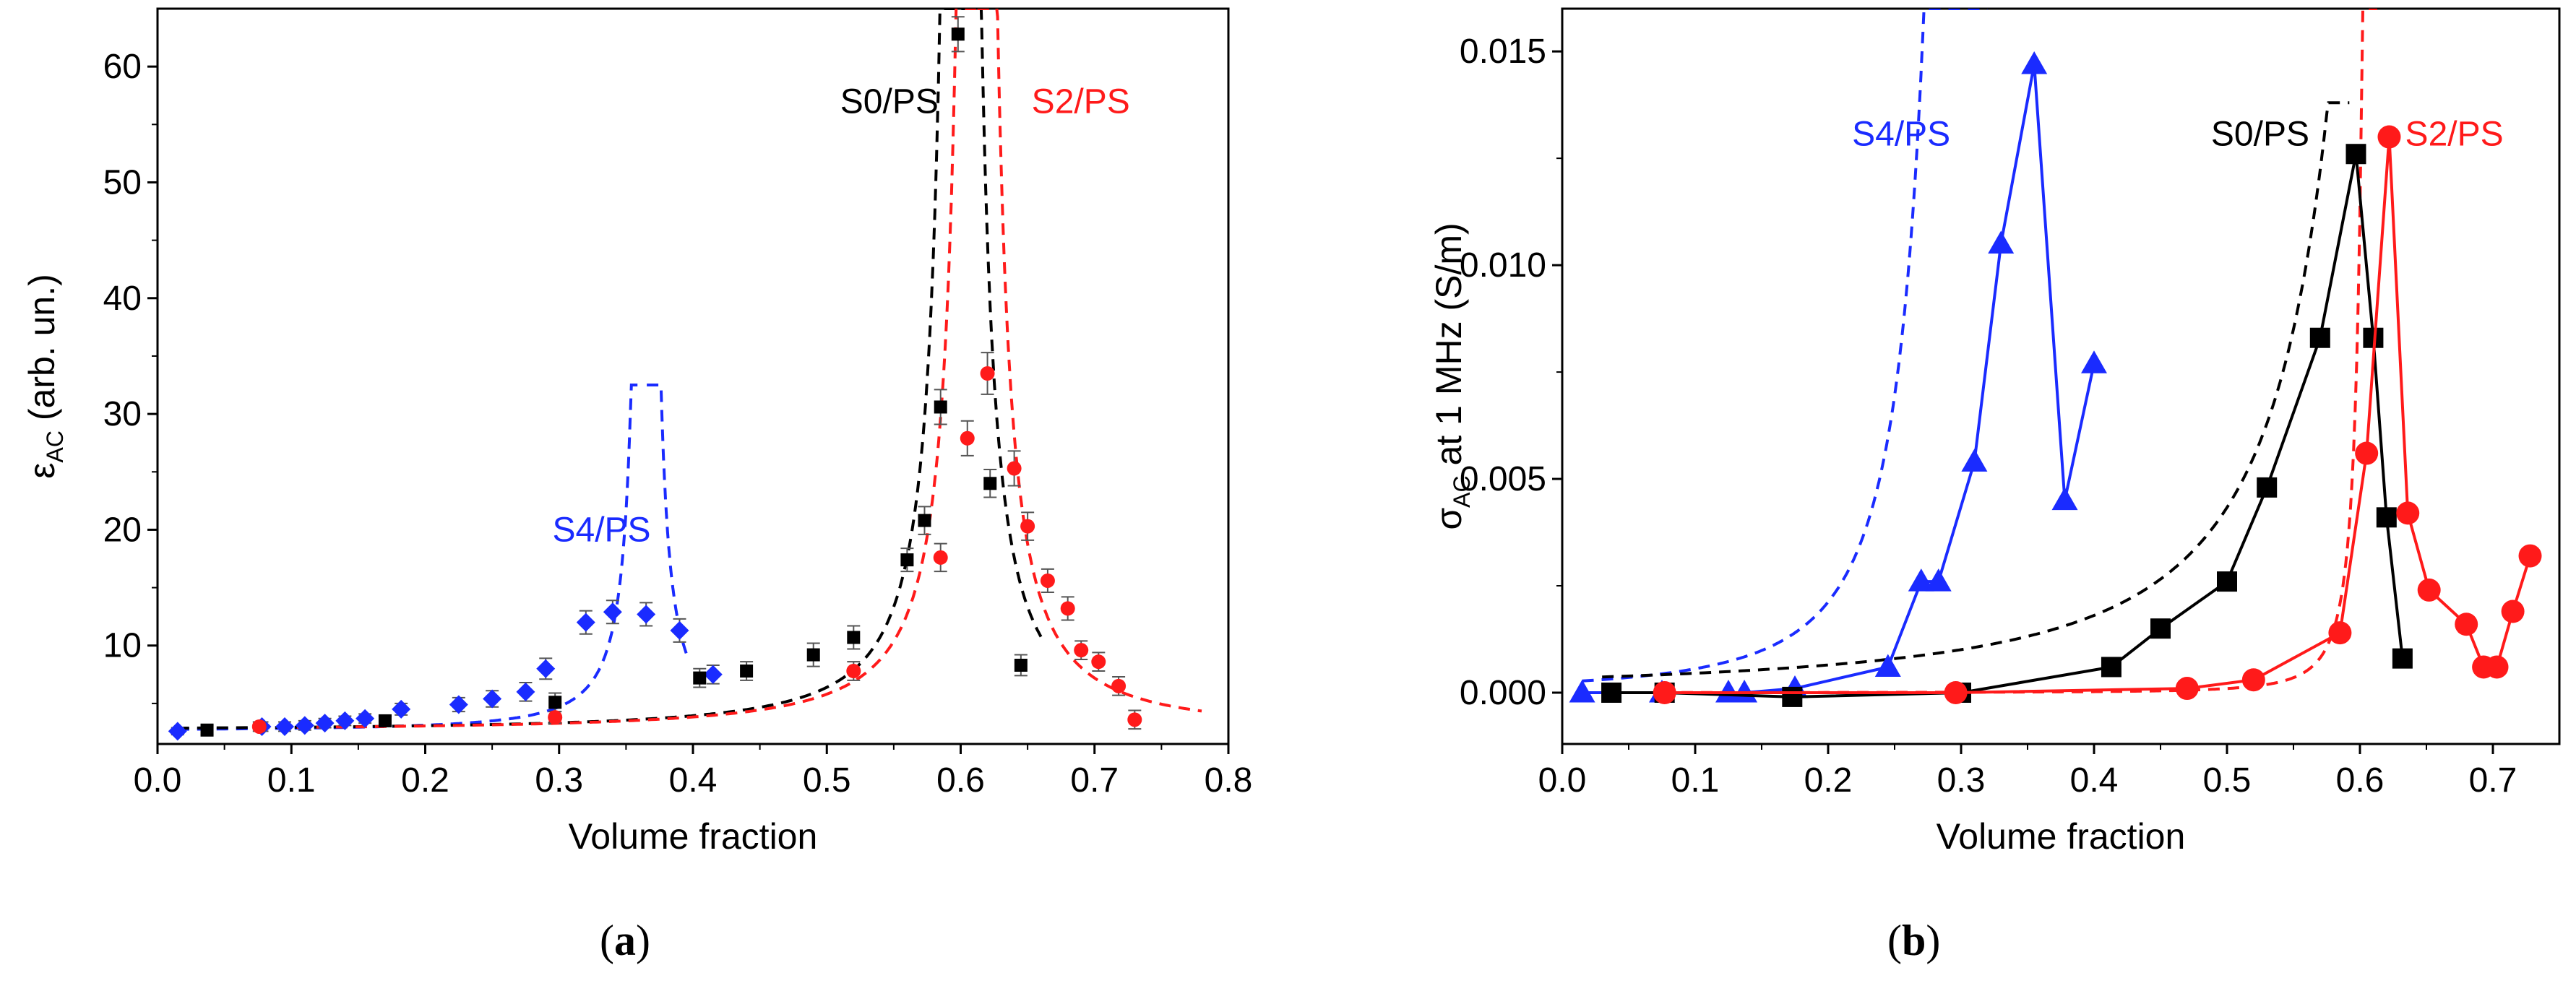 The height and width of the screenshot is (1004, 2576). What do you see at coordinates (122, 646) in the screenshot?
I see `y-tick-label: 10` at bounding box center [122, 646].